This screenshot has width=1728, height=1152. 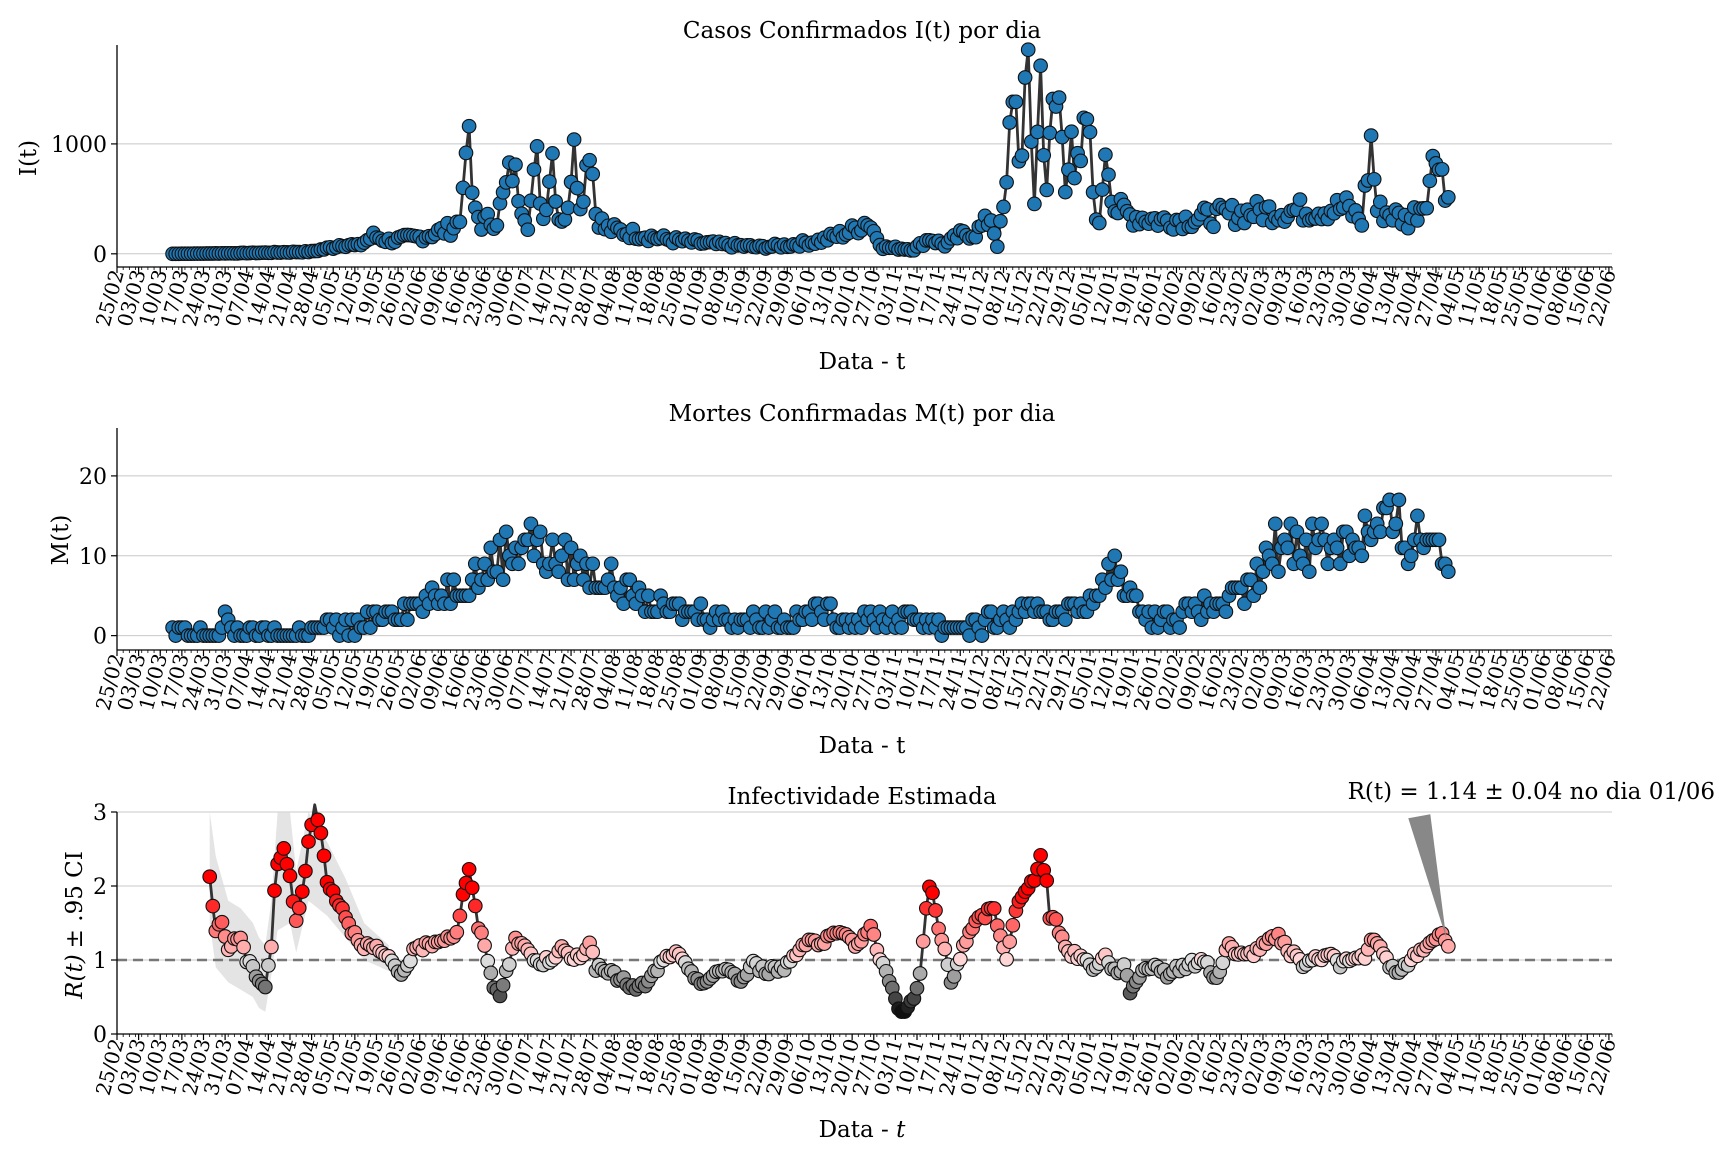 I want to click on rt-annotation: R(t) = 1.14 ± 0.04 no dia 01/06, so click(x=1531, y=792).